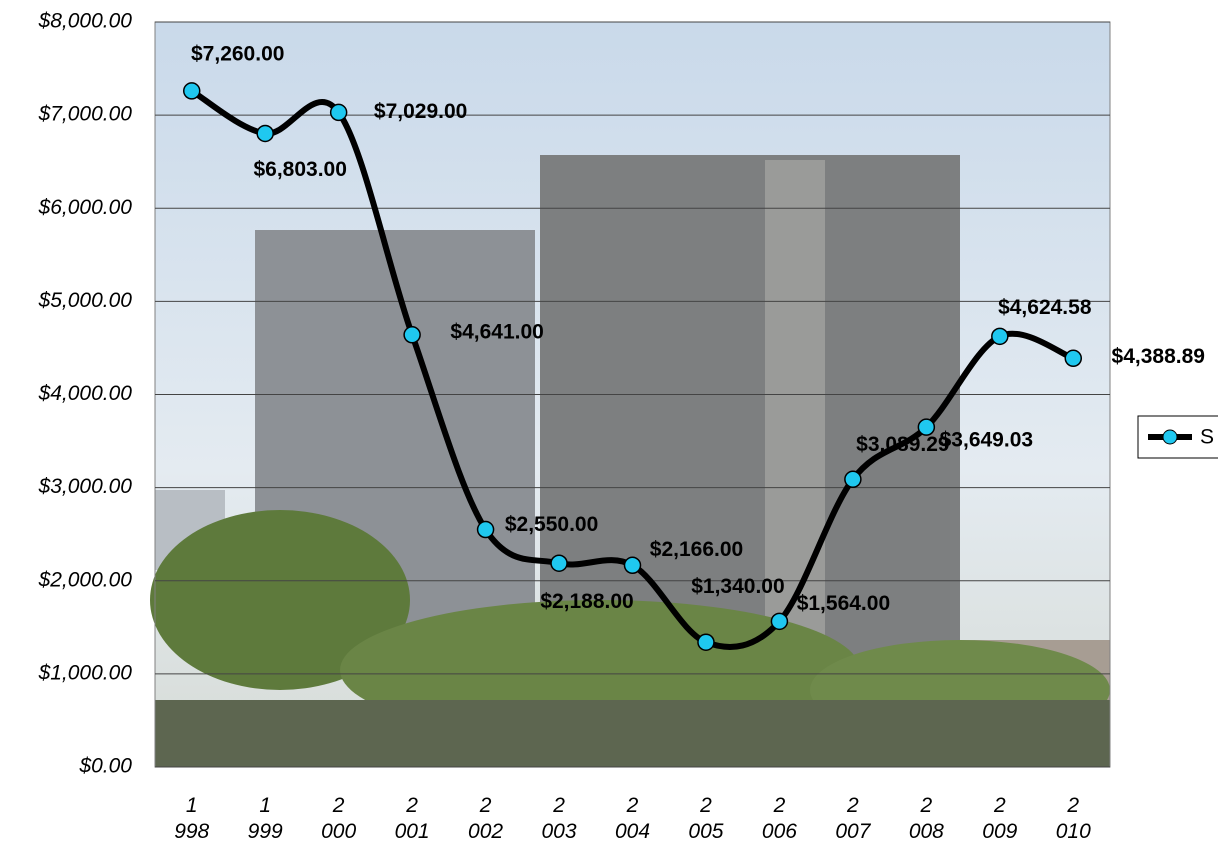 Image resolution: width=1218 pixels, height=852 pixels. Describe the element at coordinates (1158, 356) in the screenshot. I see `data-label: $4,388.89` at that location.